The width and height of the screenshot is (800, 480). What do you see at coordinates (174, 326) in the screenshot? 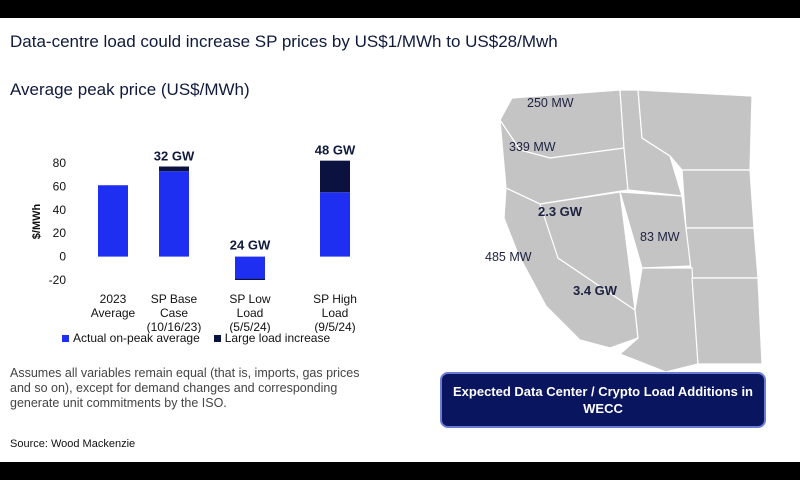
I see `x-tick-label: (10/16/23)` at bounding box center [174, 326].